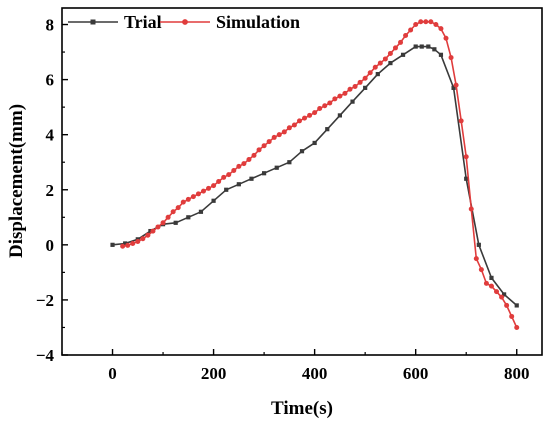  What do you see at coordinates (230, 22) in the screenshot?
I see `legend-item-simulation: Simulation` at bounding box center [230, 22].